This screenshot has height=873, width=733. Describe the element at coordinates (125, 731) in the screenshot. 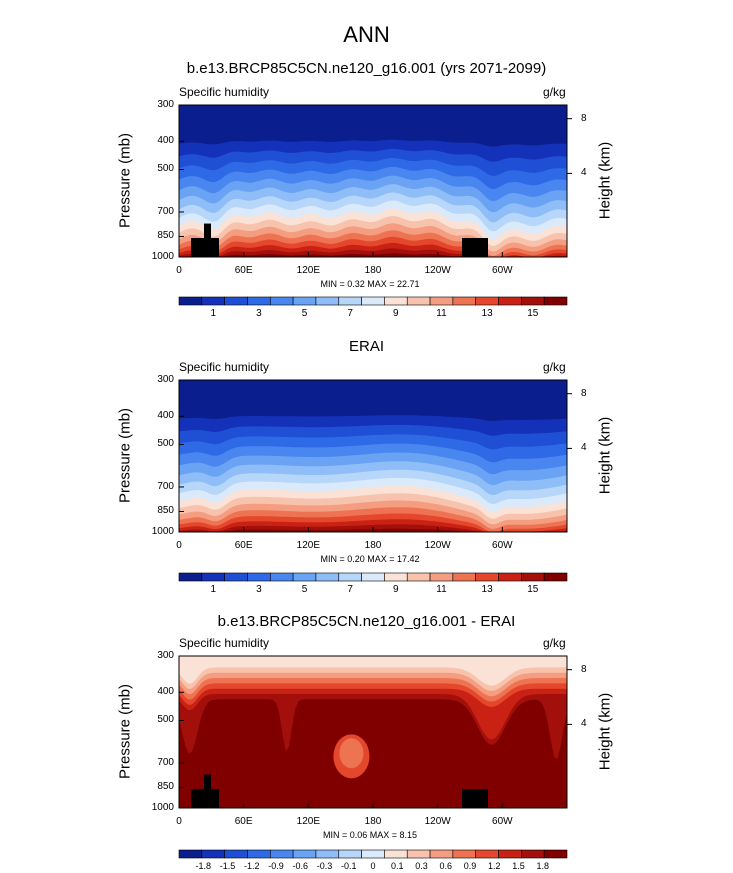

I see `y-axis-label: Pressure (mb)` at that location.